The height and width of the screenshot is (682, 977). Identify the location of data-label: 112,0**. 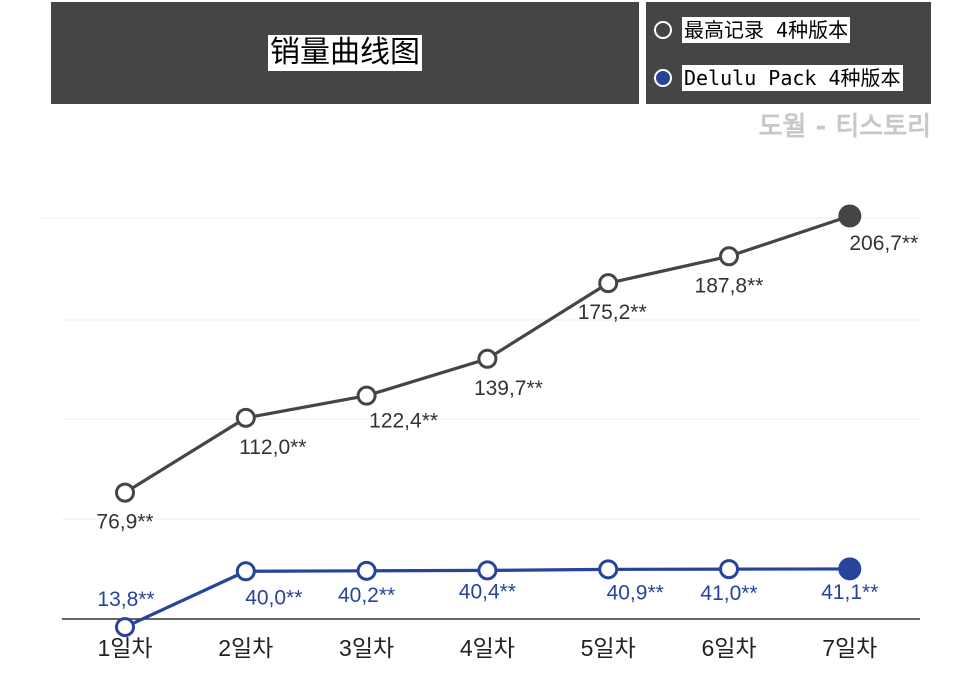
(272, 447).